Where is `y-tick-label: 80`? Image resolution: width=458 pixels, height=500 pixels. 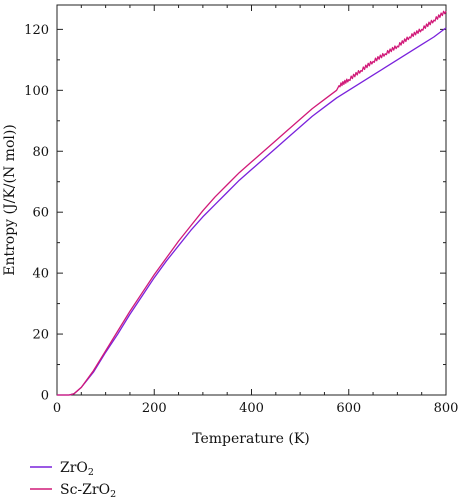 y-tick-label: 80 is located at coordinates (40, 152).